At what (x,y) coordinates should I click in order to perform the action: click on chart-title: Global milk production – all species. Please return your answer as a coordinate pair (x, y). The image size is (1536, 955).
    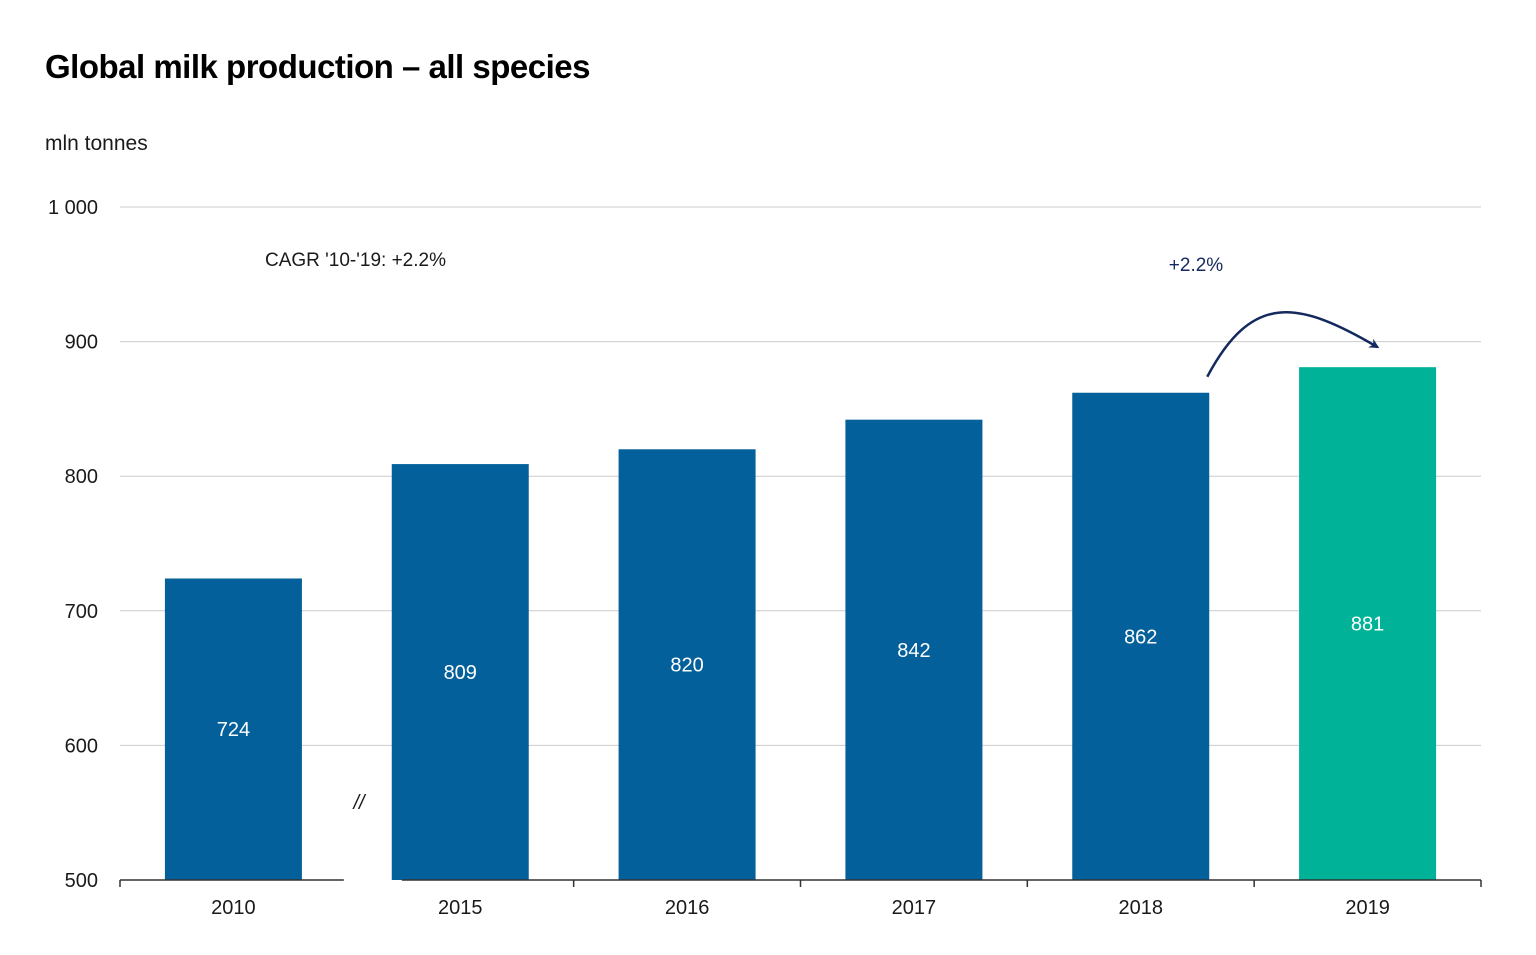
    Looking at the image, I should click on (317, 66).